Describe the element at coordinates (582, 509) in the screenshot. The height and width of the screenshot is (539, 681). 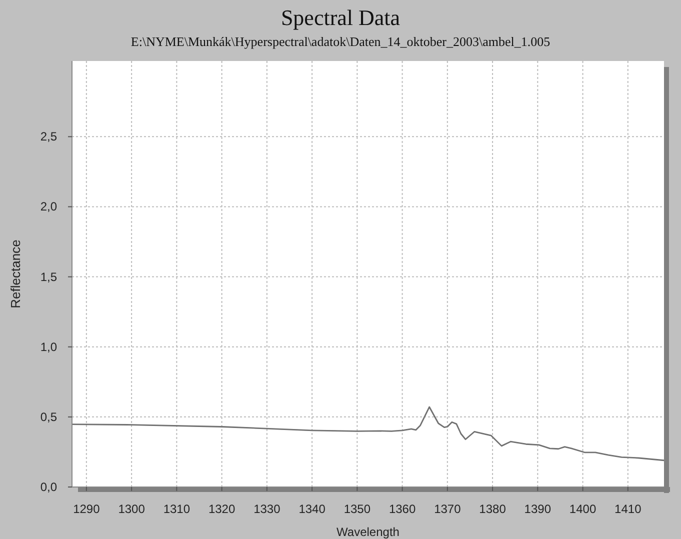
I see `x-tick-label: 1400` at that location.